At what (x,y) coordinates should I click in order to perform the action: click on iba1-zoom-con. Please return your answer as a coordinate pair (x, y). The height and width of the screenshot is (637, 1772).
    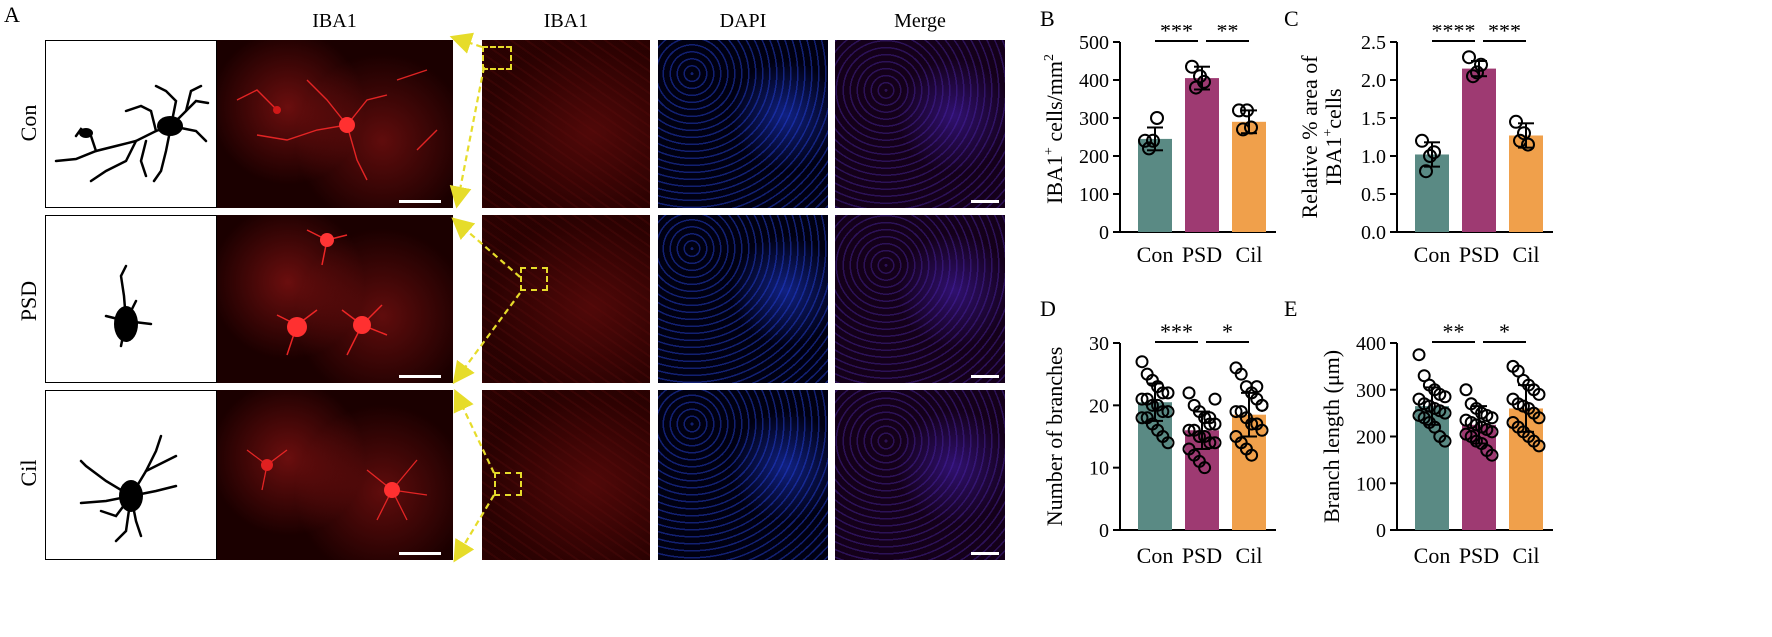
    Looking at the image, I should click on (335, 124).